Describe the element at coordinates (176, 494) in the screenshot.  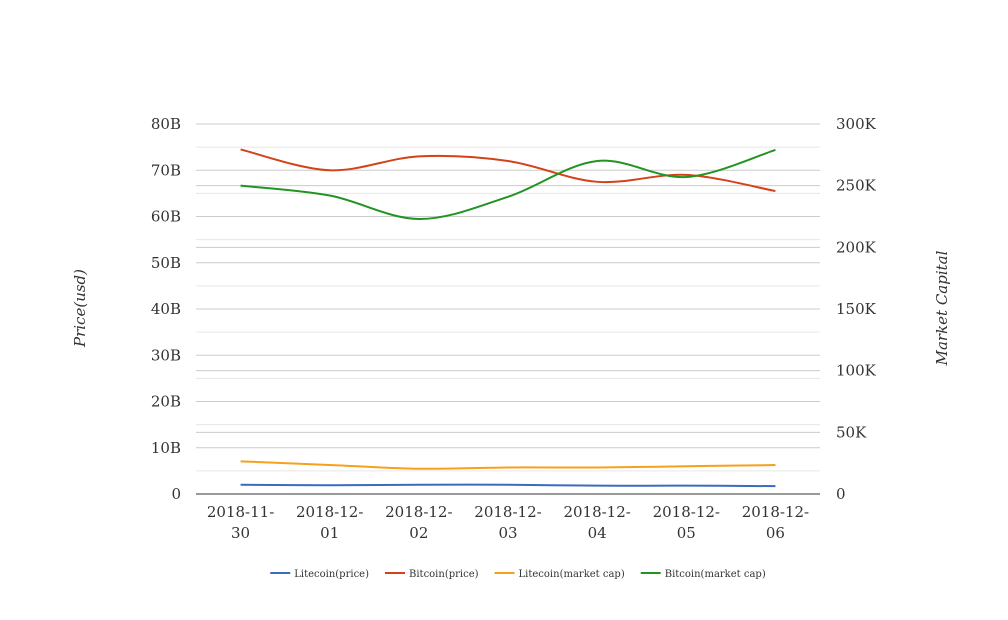
I see `y-left-tick-label: 0` at that location.